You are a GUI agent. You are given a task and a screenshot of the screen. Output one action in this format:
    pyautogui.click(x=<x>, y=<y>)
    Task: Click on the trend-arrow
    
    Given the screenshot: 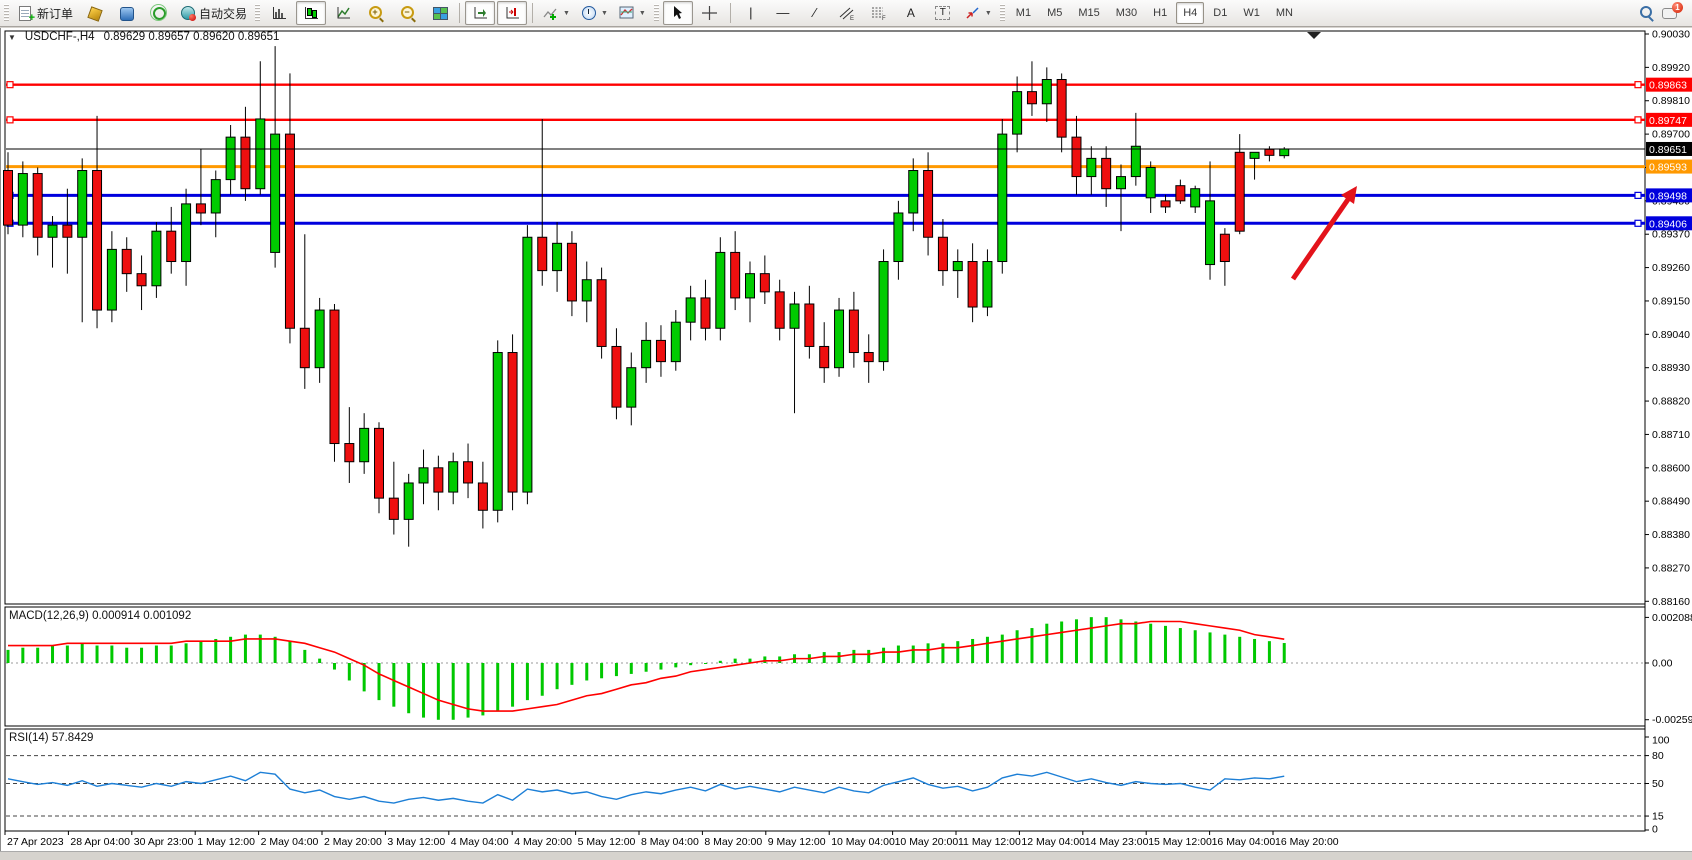 What is the action you would take?
    pyautogui.click(x=1321, y=238)
    